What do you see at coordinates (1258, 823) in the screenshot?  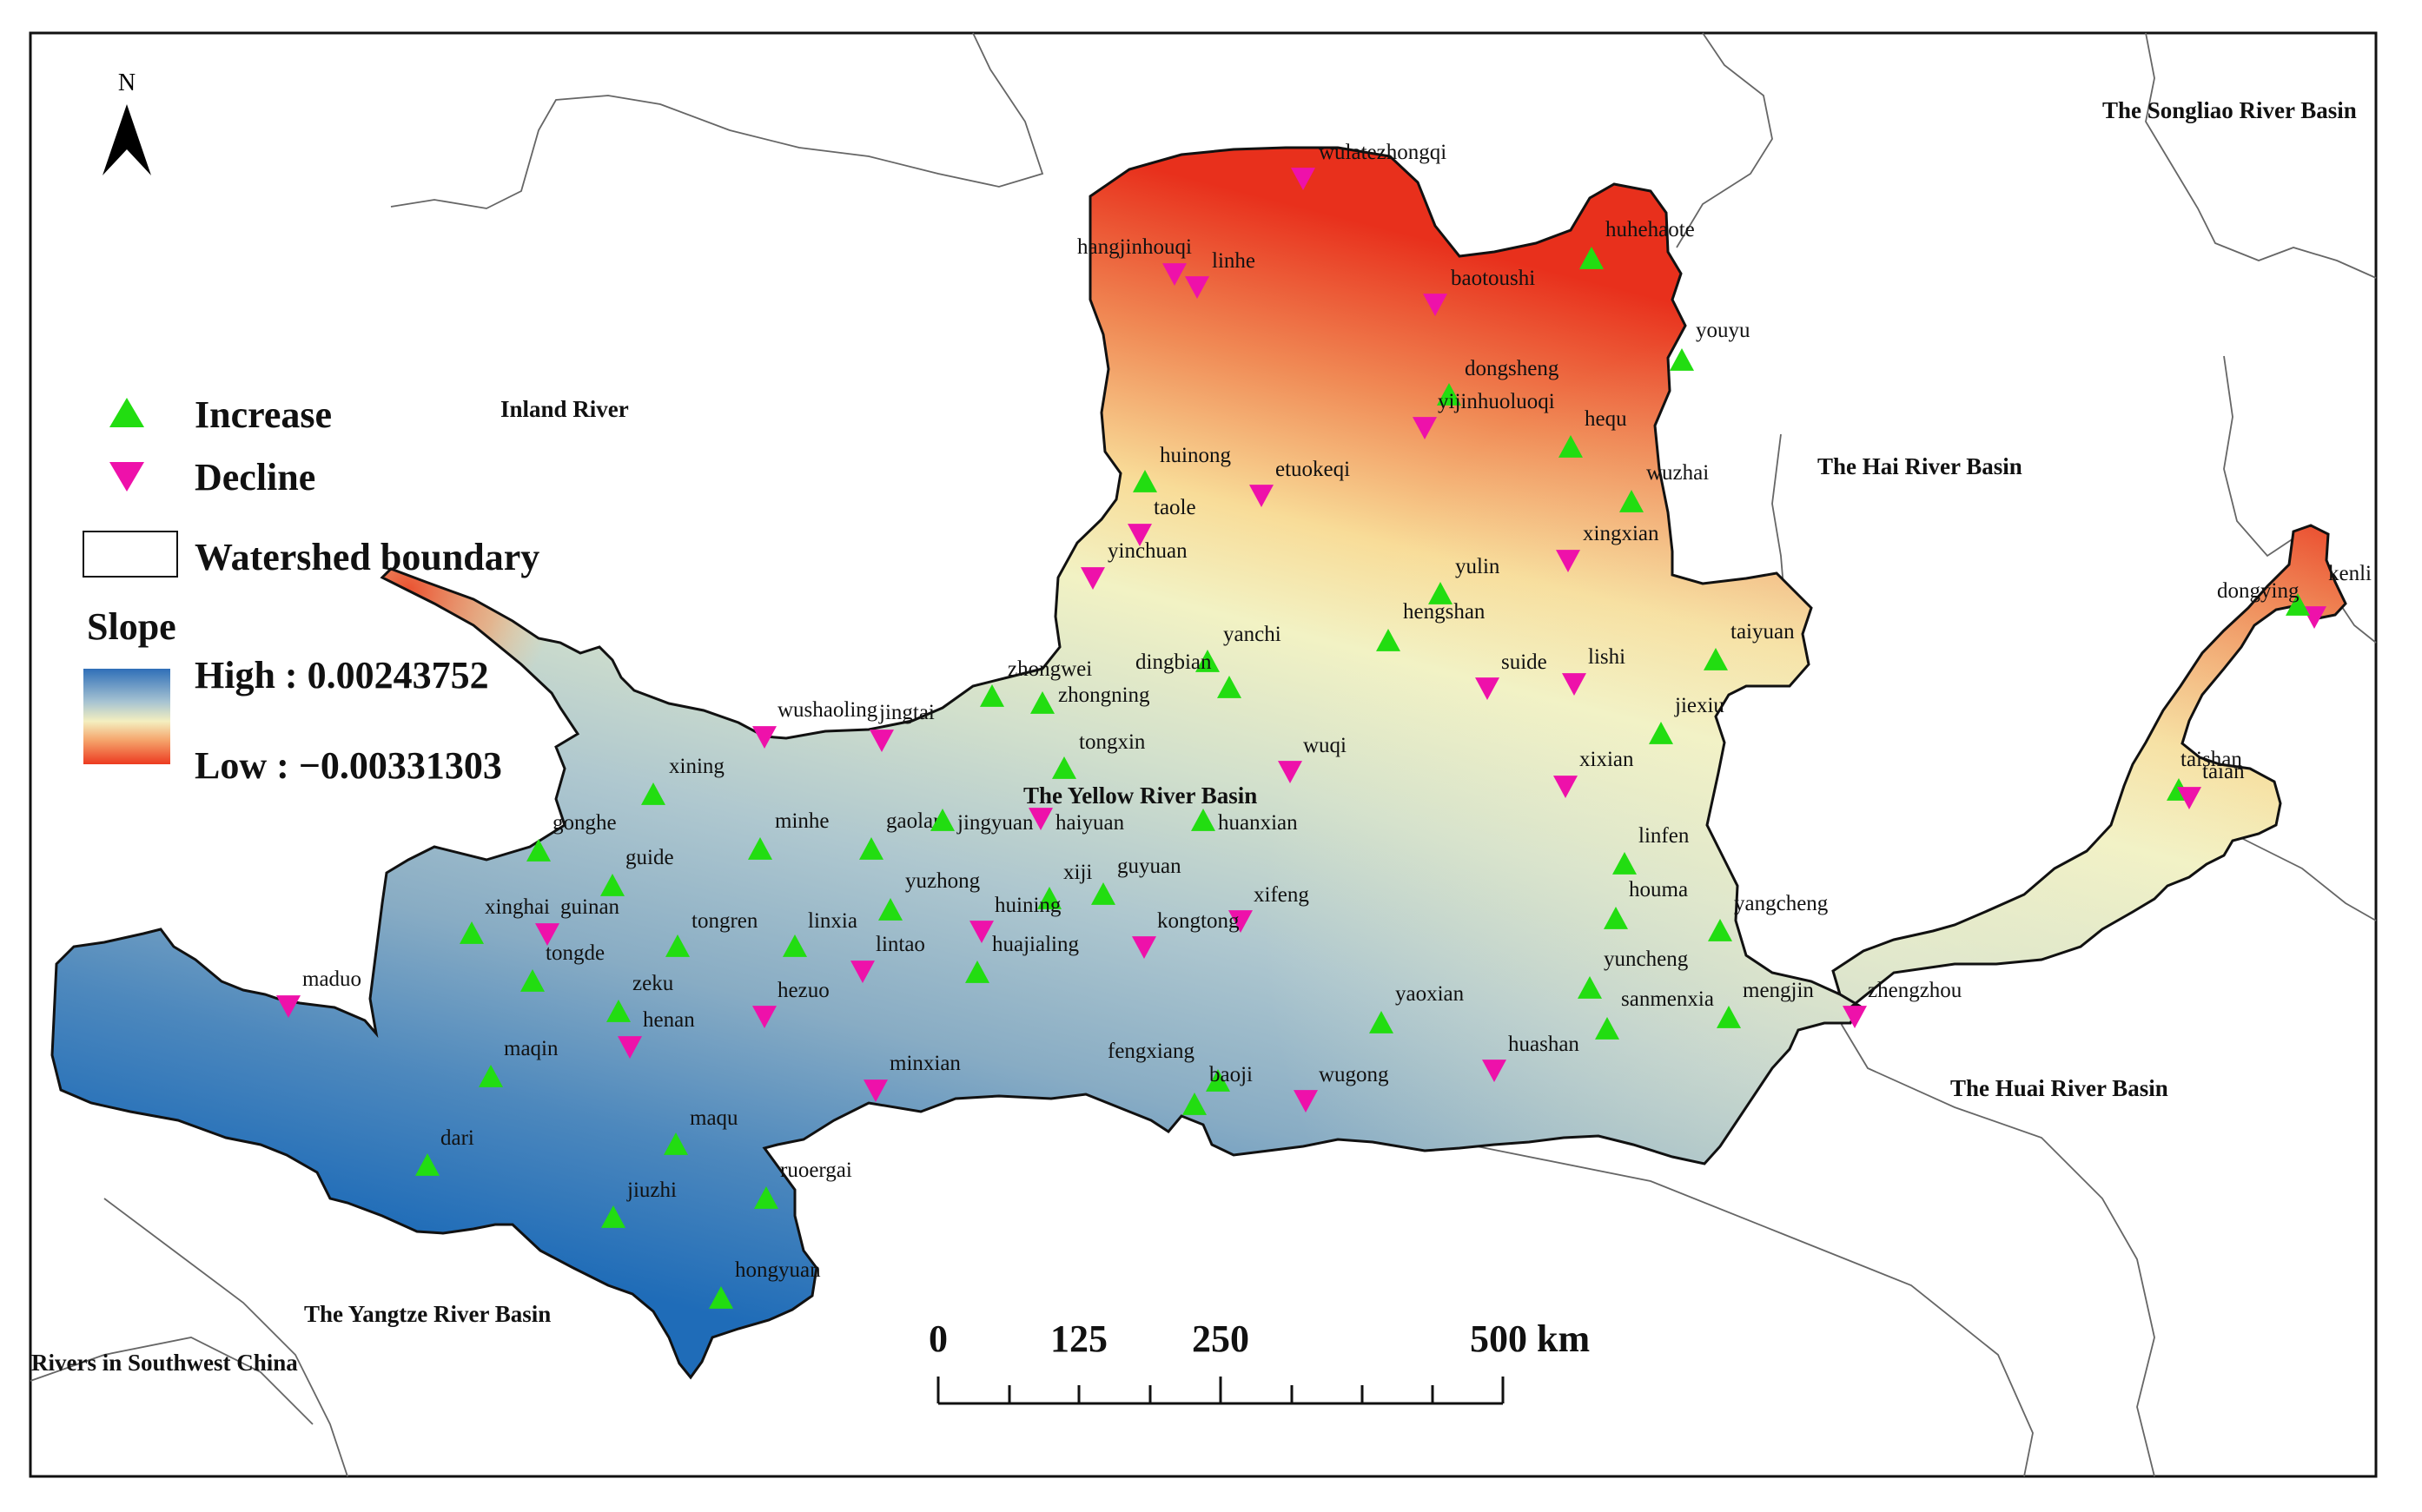 I see `station-label: huanxian` at bounding box center [1258, 823].